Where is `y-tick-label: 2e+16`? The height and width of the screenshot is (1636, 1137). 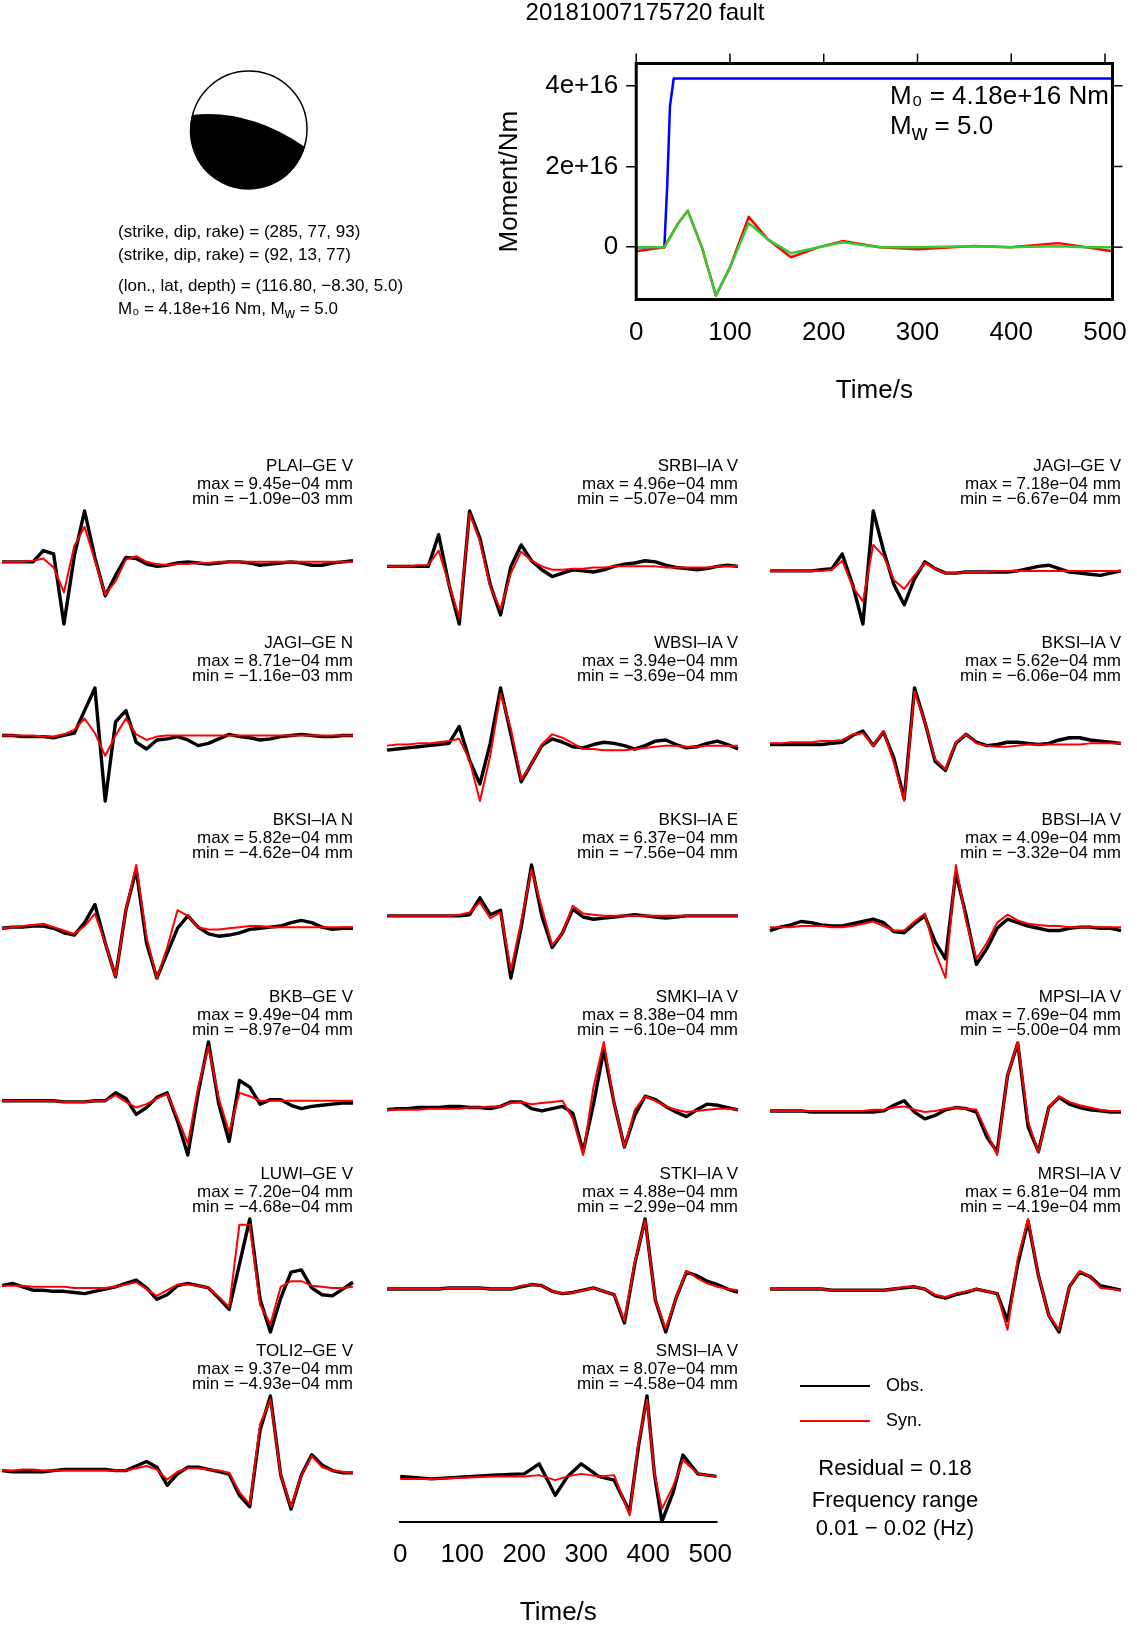 y-tick-label: 2e+16 is located at coordinates (582, 164).